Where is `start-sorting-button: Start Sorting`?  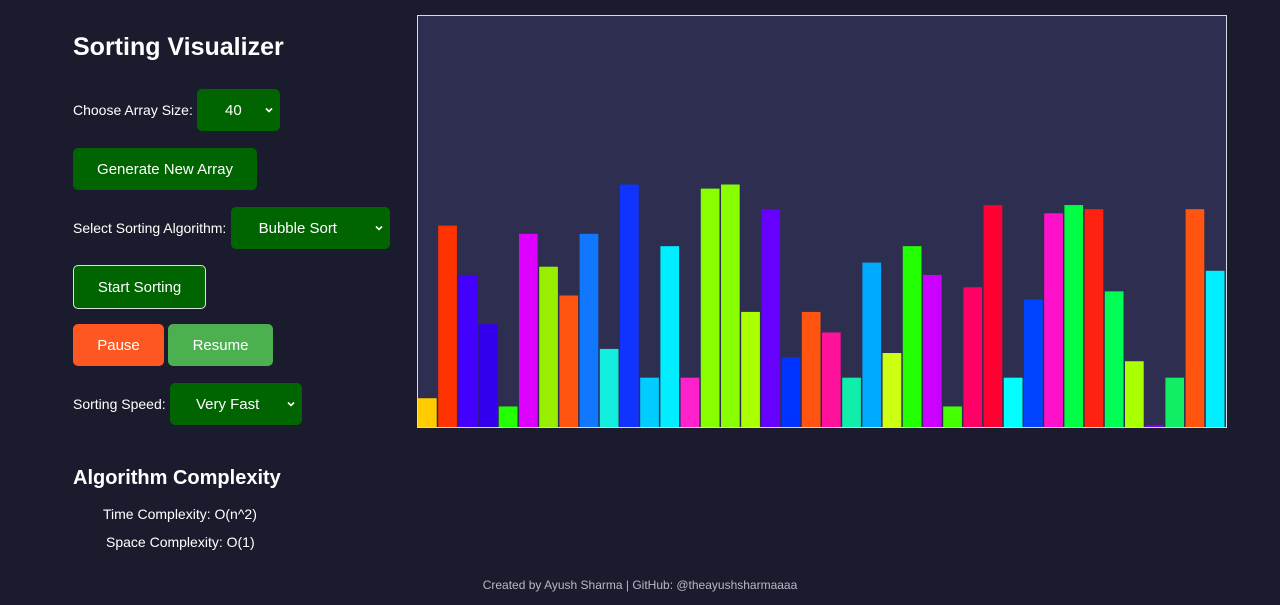
start-sorting-button: Start Sorting is located at coordinates (139, 287).